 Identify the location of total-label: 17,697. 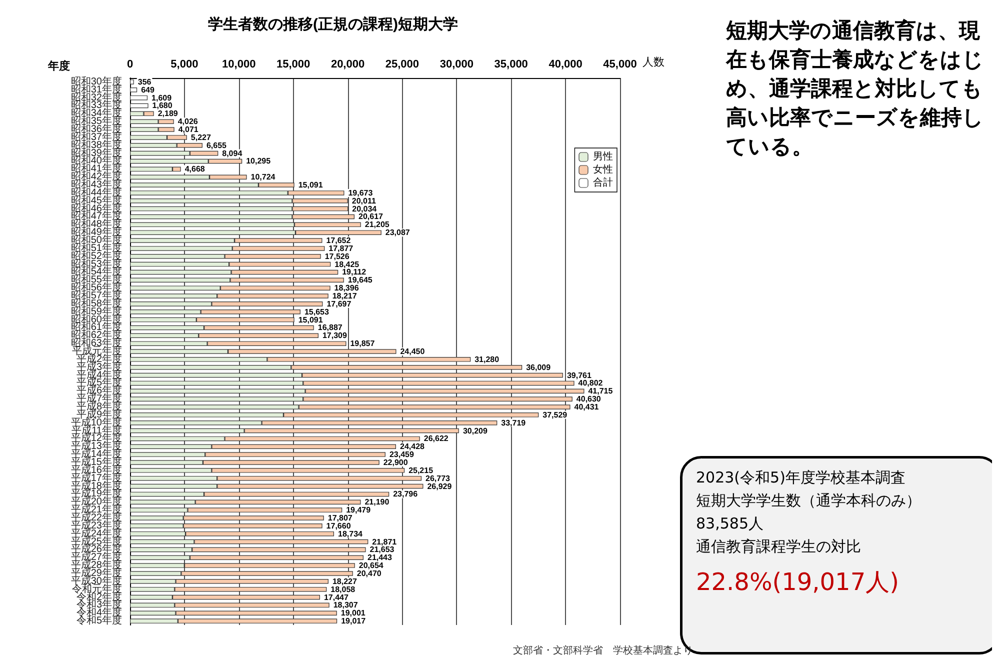
(339, 303).